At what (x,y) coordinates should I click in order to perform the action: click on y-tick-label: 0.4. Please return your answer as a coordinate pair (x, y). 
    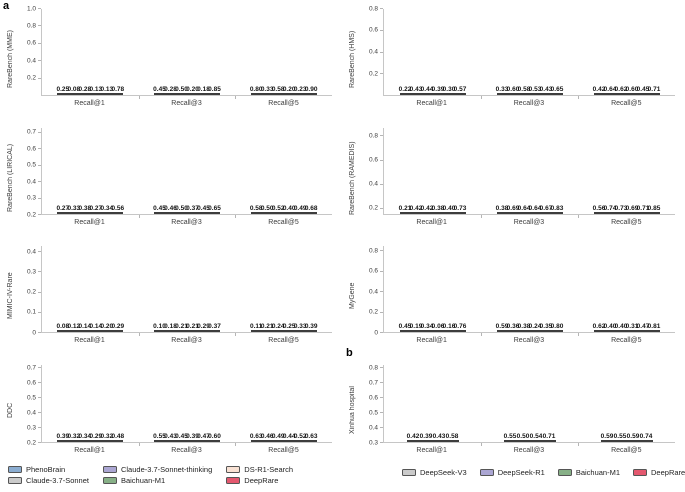
    Looking at the image, I should click on (31, 412).